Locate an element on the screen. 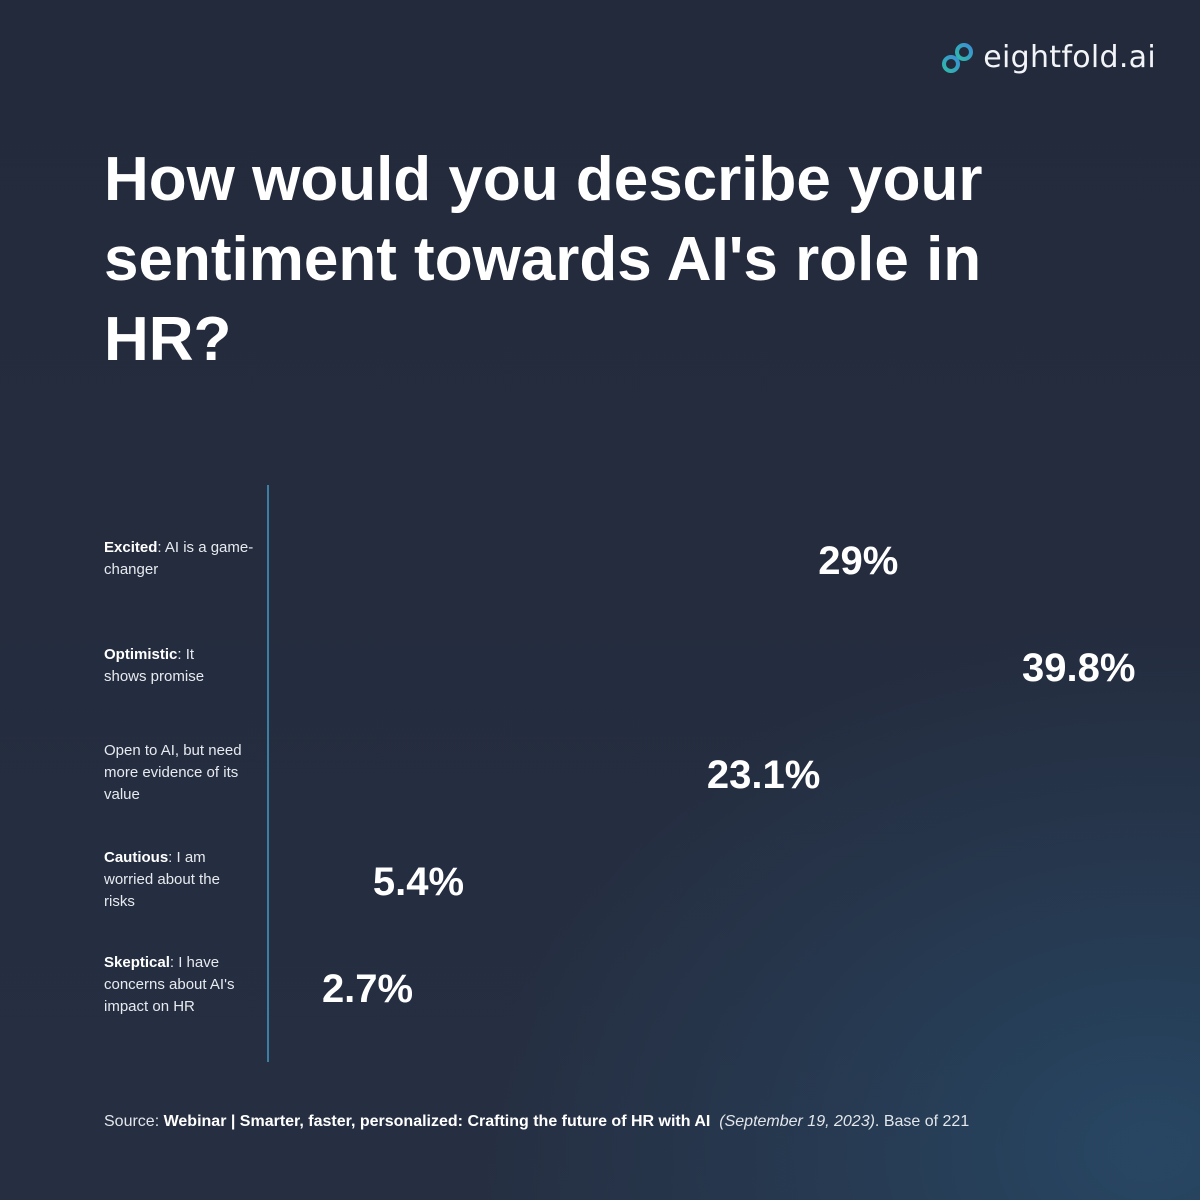 The image size is (1200, 1200). footnote-date: (September 19, 2023) is located at coordinates (797, 1121).